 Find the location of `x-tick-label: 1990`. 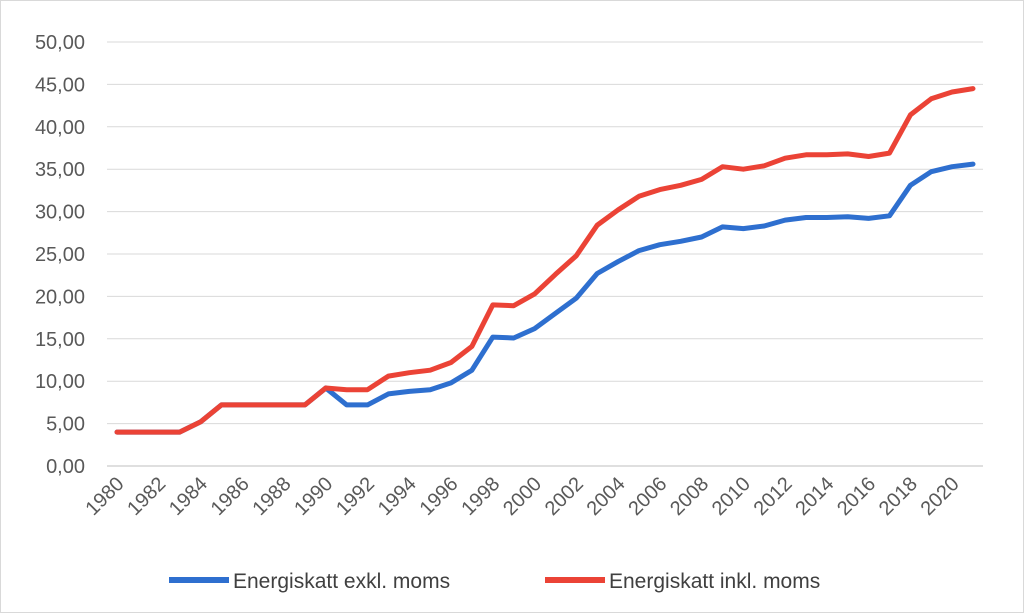

x-tick-label: 1990 is located at coordinates (313, 496).